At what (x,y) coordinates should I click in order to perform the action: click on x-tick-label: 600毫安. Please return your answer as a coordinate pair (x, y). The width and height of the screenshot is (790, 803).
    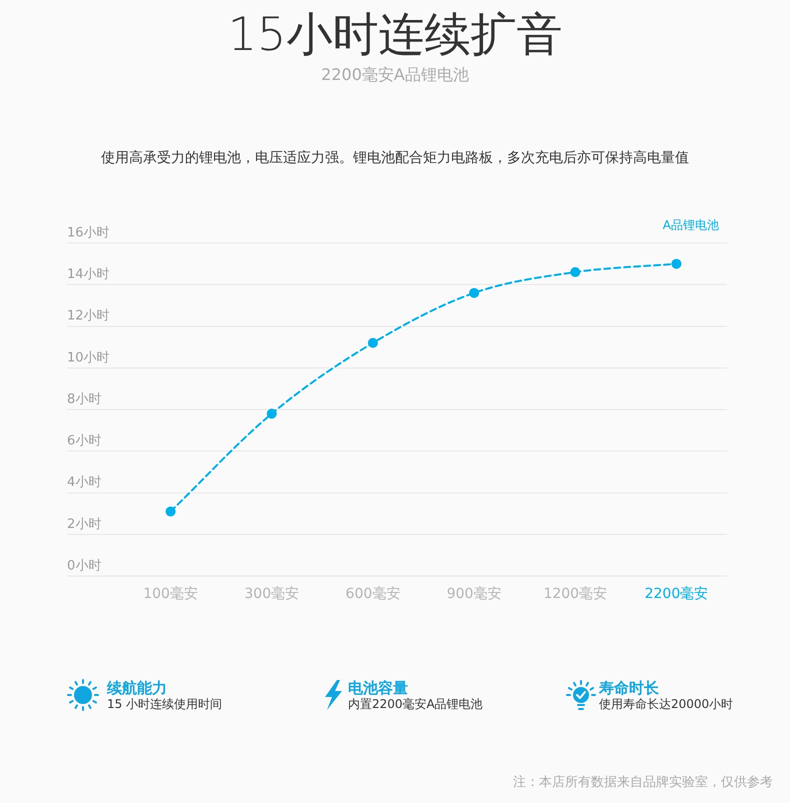
    Looking at the image, I should click on (373, 594).